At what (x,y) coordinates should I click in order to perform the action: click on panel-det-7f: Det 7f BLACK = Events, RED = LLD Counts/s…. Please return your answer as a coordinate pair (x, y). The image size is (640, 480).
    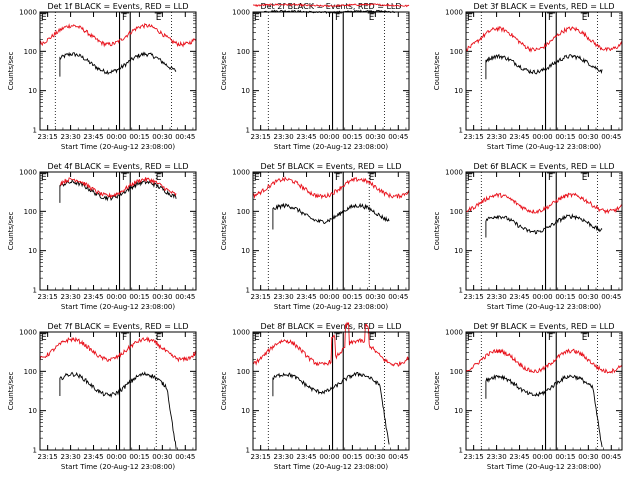
    Looking at the image, I should click on (102, 396).